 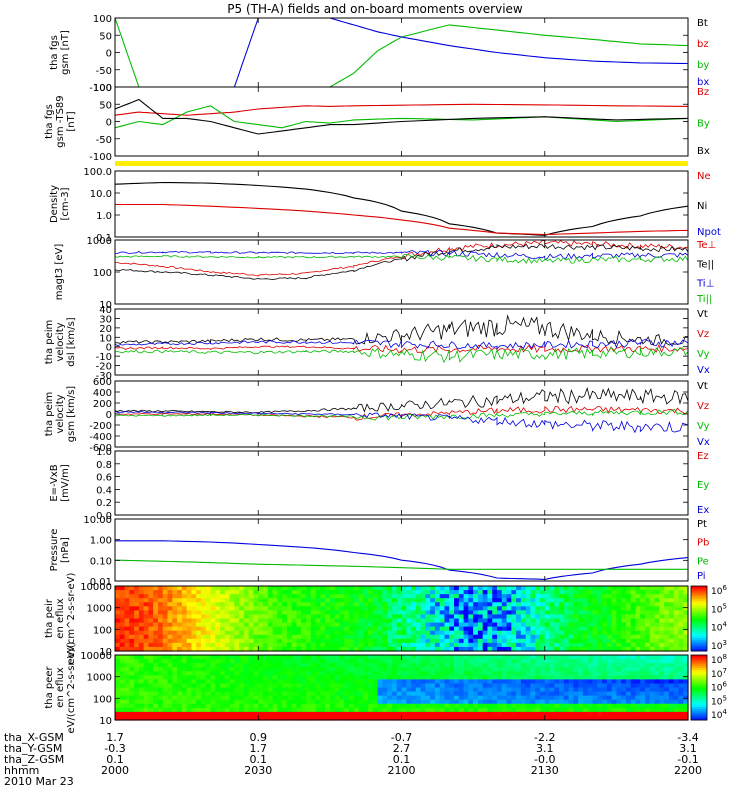 I want to click on footer-value: 1.7, so click(x=115, y=737).